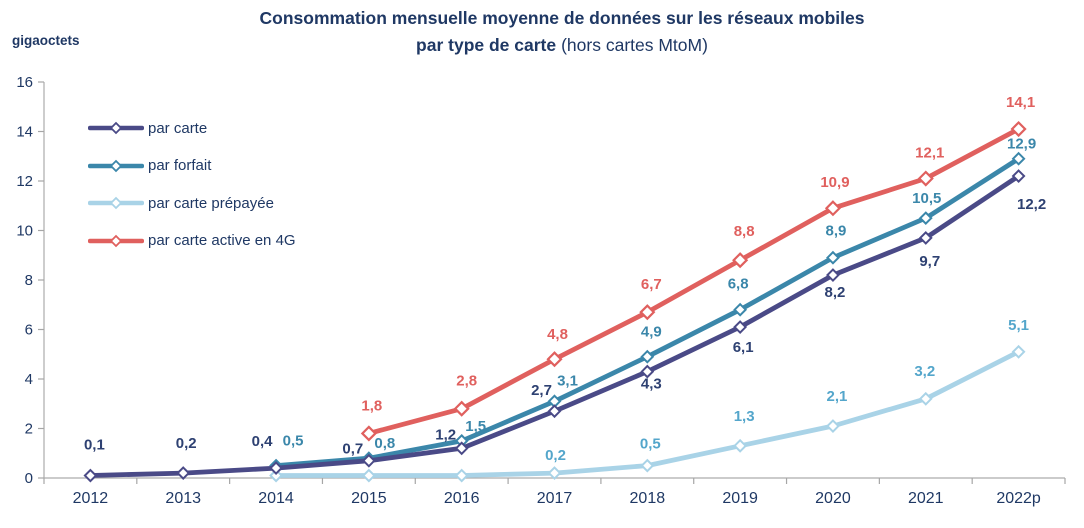  Describe the element at coordinates (445, 434) in the screenshot. I see `data-label: 1,2` at that location.